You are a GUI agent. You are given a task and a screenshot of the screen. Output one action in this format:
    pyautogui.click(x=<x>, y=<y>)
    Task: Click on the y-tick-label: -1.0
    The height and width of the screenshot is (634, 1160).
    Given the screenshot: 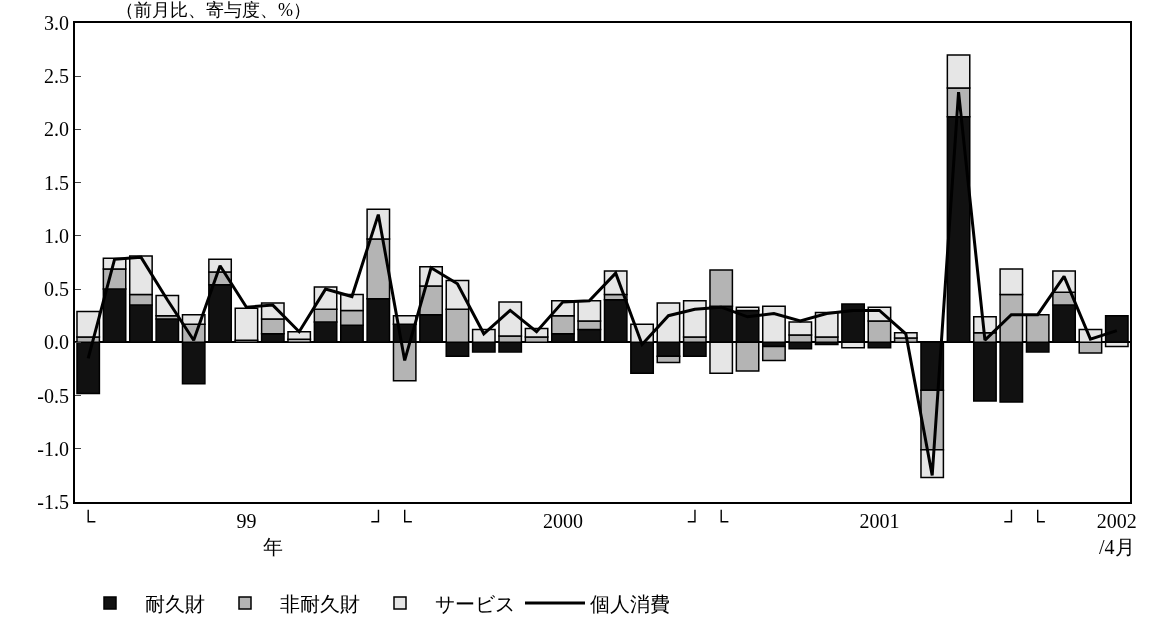 What is the action you would take?
    pyautogui.click(x=53, y=448)
    